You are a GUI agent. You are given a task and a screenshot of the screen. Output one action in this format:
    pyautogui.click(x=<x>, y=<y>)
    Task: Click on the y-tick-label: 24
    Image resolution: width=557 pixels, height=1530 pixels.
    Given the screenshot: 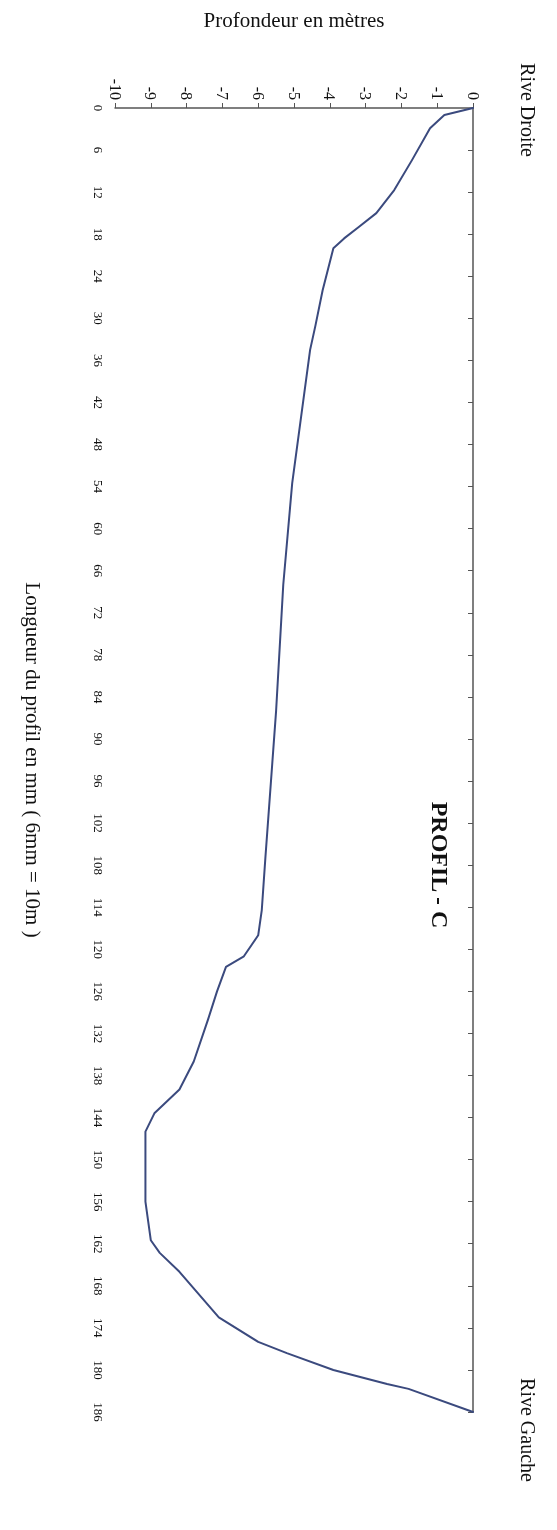 What is the action you would take?
    pyautogui.click(x=98, y=276)
    